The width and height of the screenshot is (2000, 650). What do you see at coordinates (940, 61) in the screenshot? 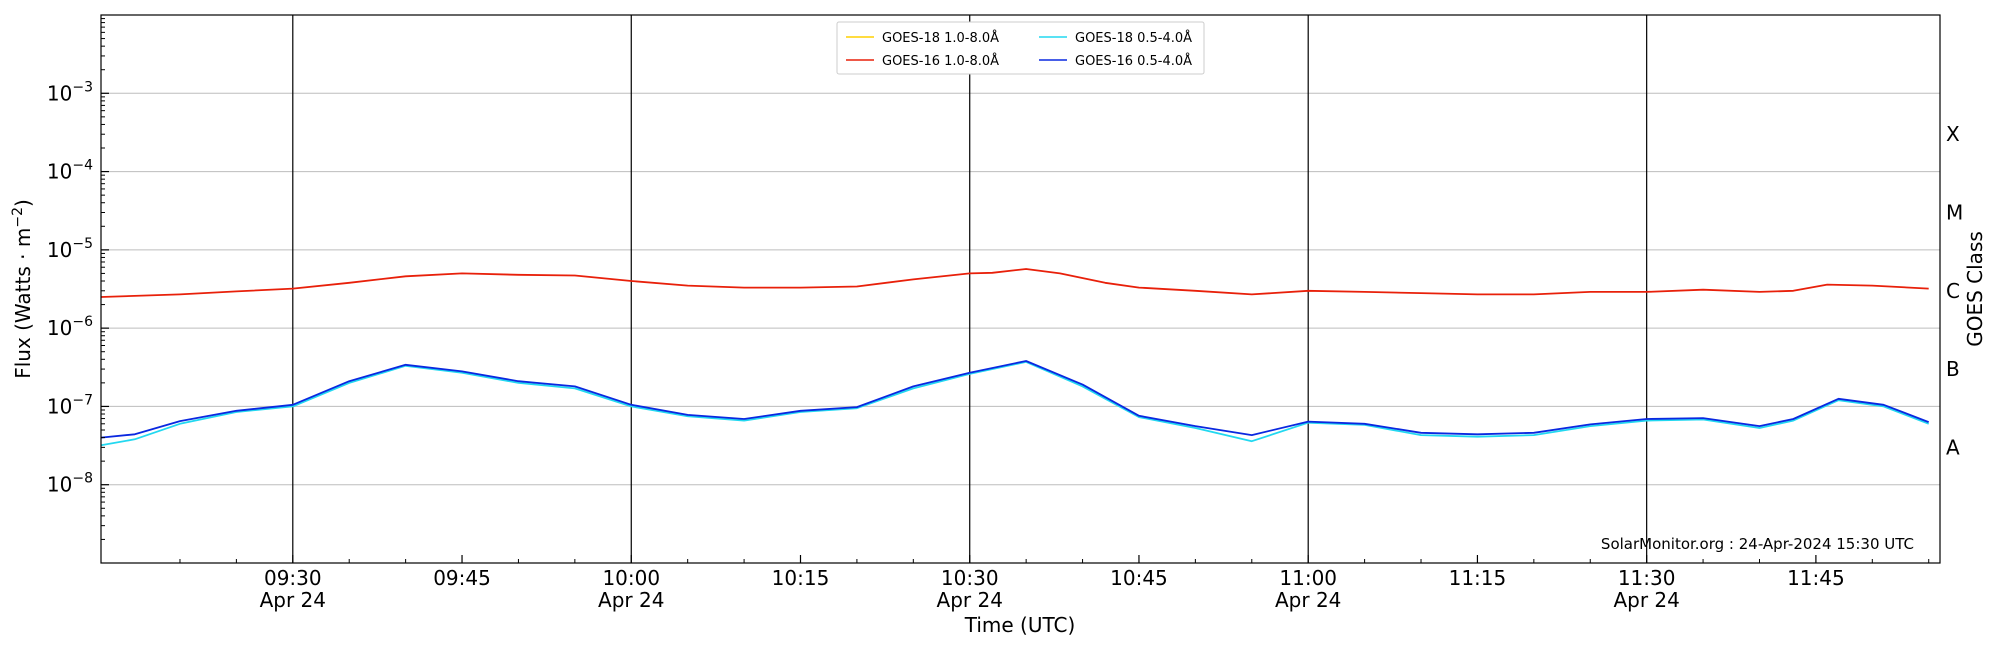
I see `legend-label: GOES-16 1.0-8.0Å` at bounding box center [940, 61].